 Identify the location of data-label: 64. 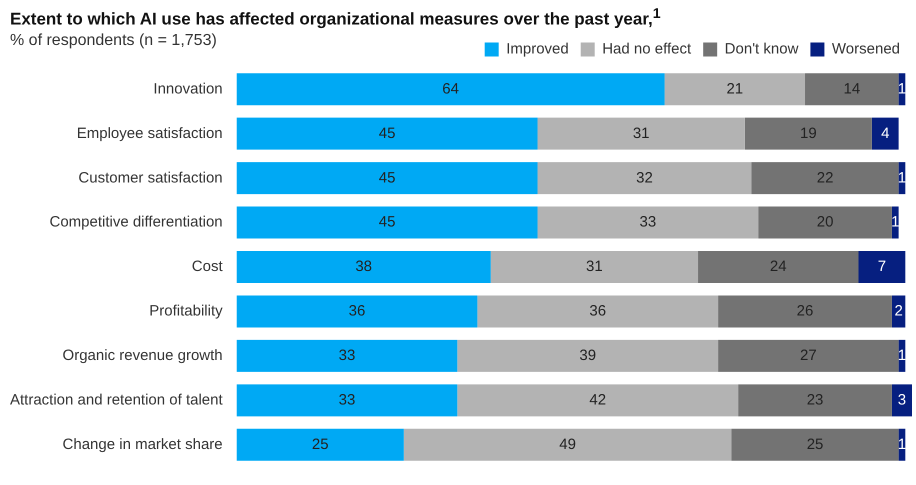
(450, 89).